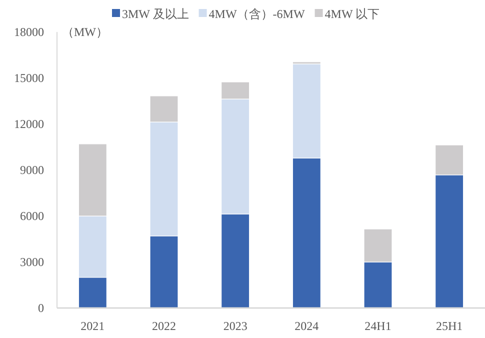 Image resolution: width=485 pixels, height=338 pixels. What do you see at coordinates (29, 78) in the screenshot?
I see `y-tick-label: 15000` at bounding box center [29, 78].